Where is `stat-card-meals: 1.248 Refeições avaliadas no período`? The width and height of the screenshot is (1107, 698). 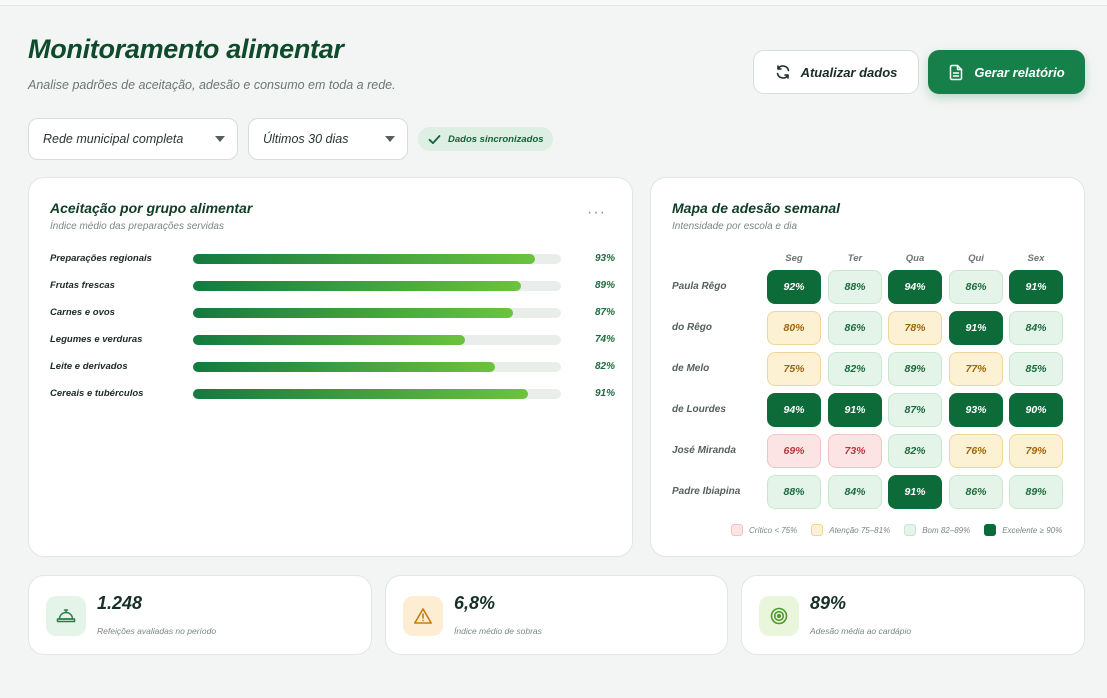 stat-card-meals: 1.248 Refeições avaliadas no período is located at coordinates (200, 615).